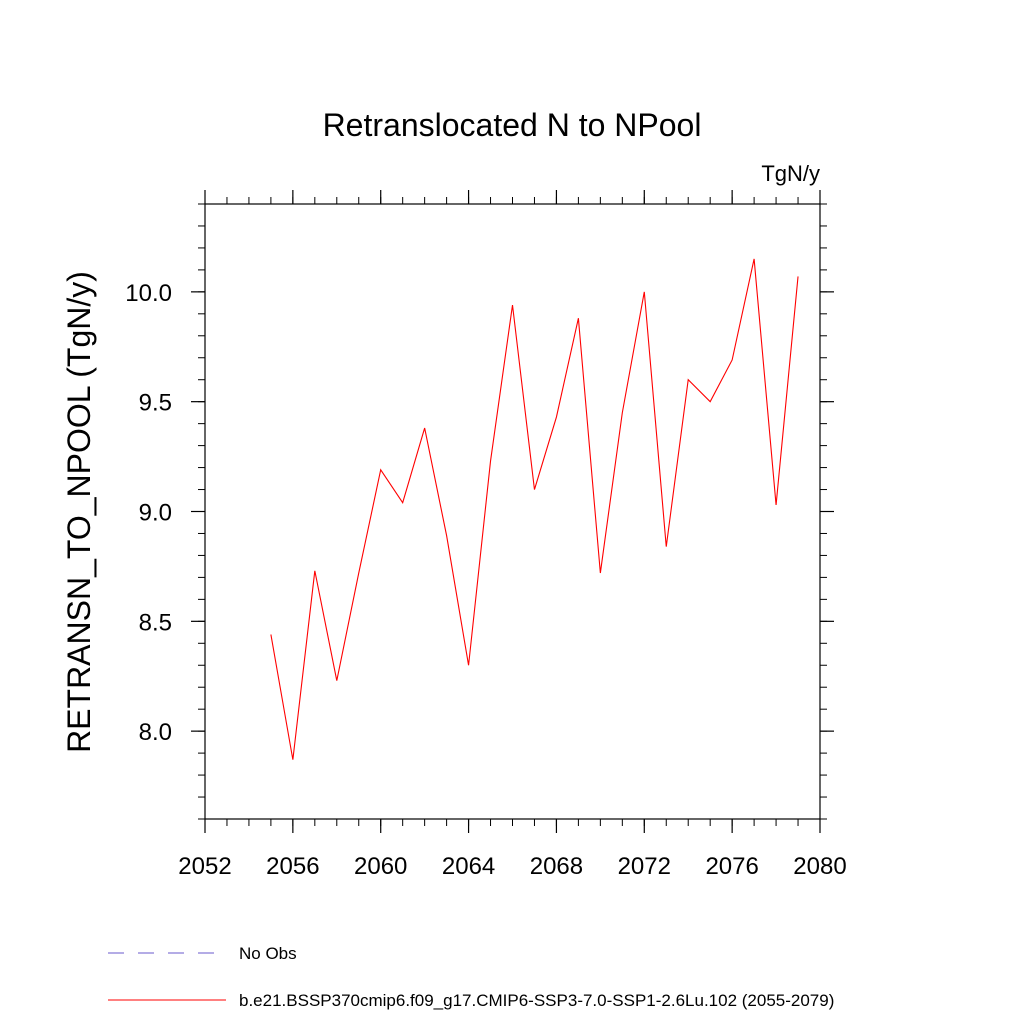 This screenshot has width=1024, height=1024. What do you see at coordinates (468, 866) in the screenshot?
I see `x-tick-label: 2064` at bounding box center [468, 866].